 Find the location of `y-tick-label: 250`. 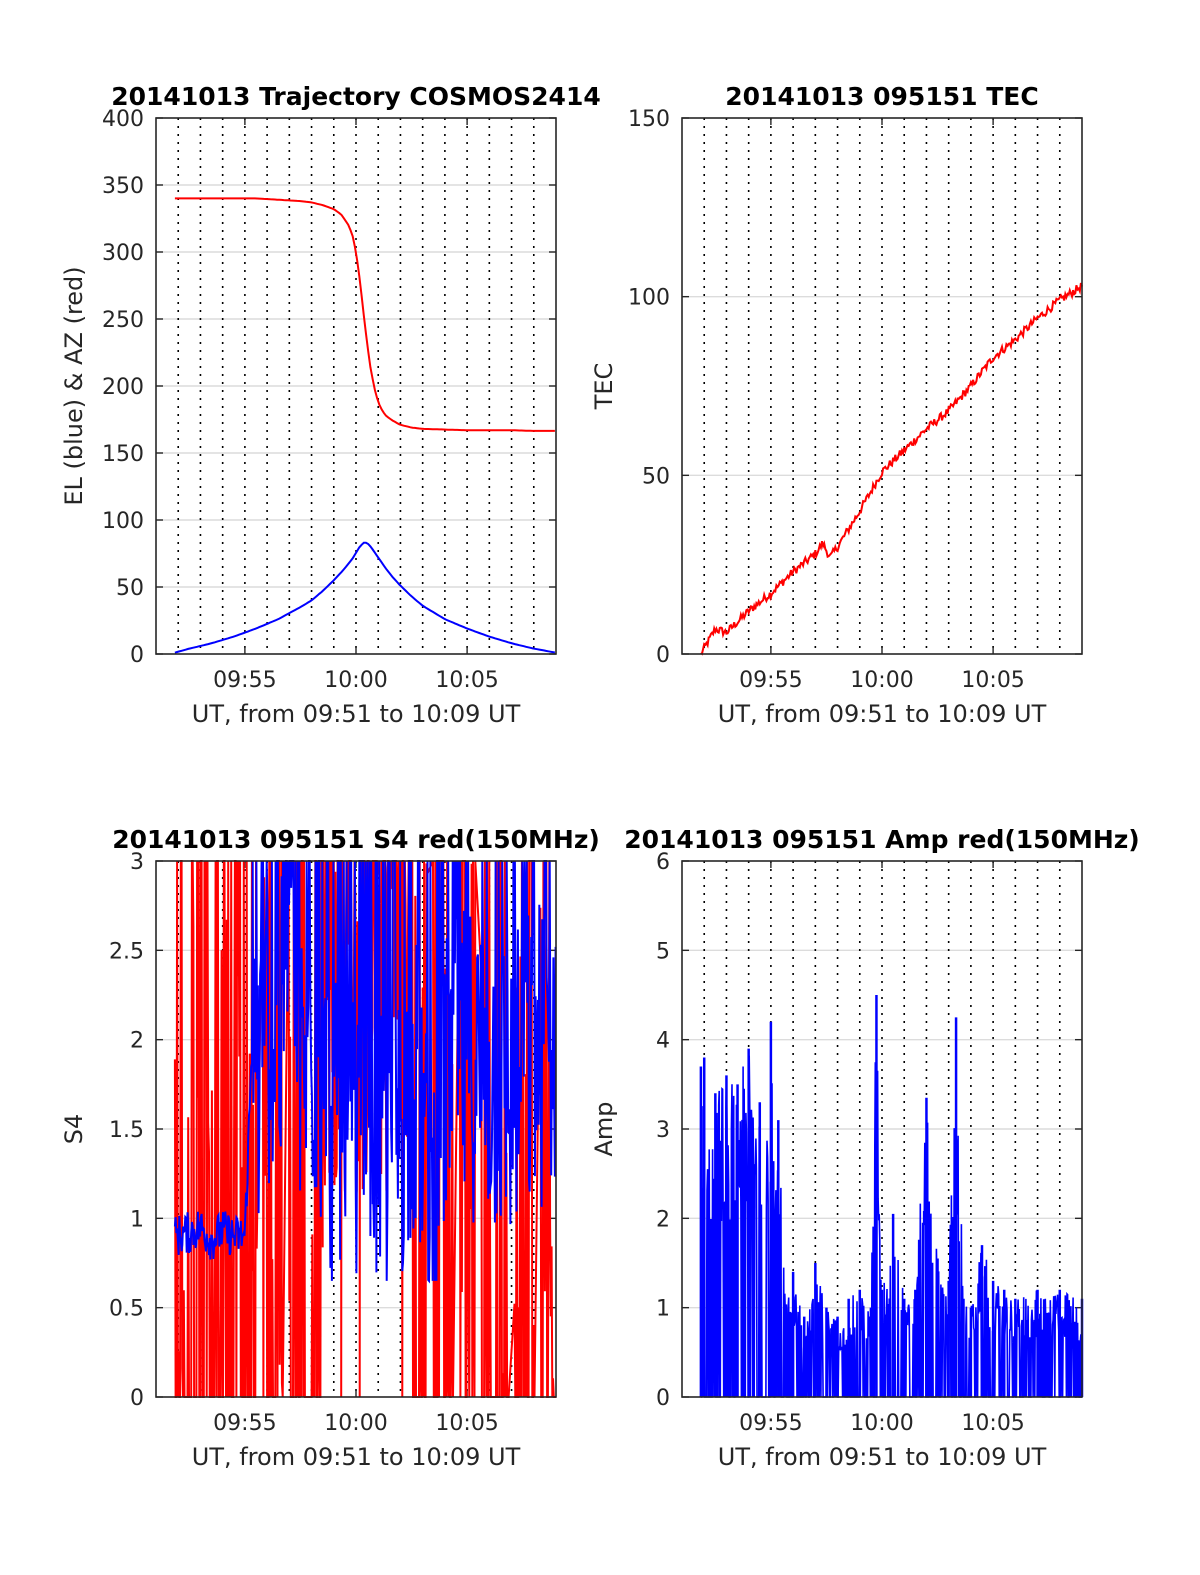

y-tick-label: 250 is located at coordinates (123, 320).